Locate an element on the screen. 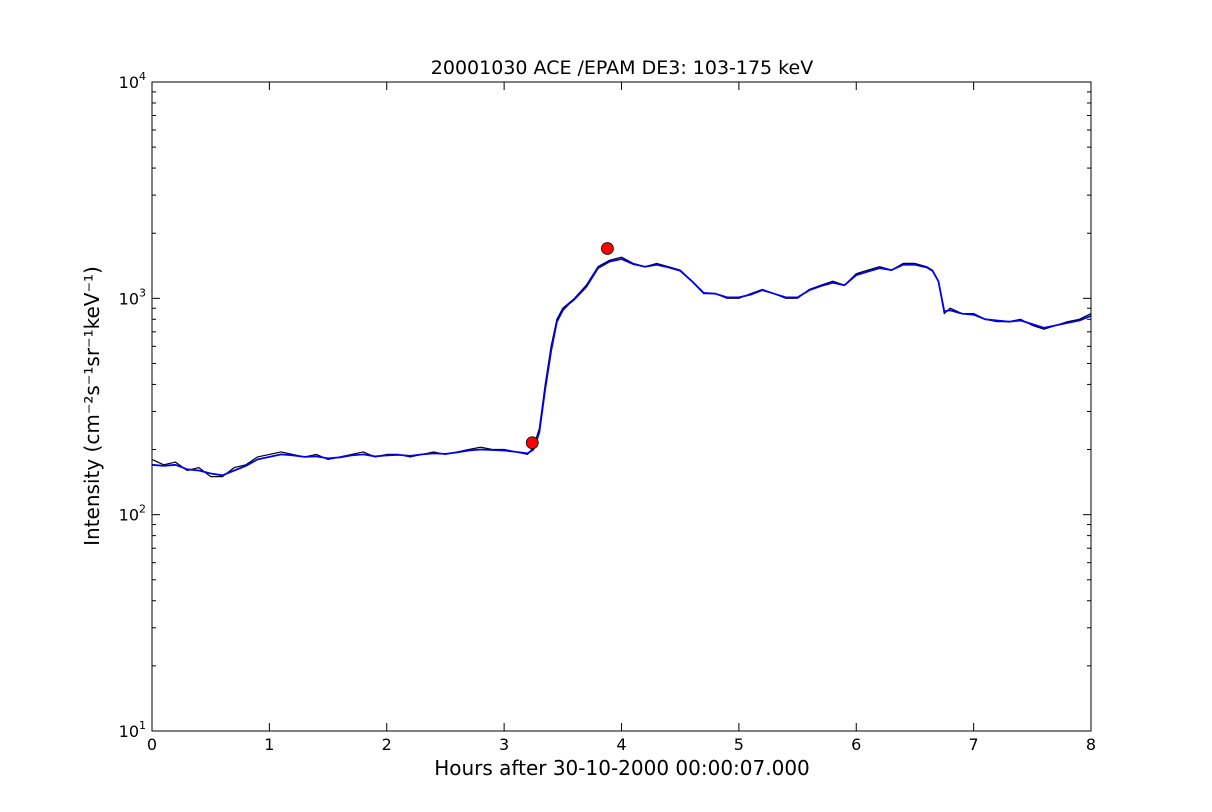 Image resolution: width=1212 pixels, height=812 pixels. y-tick-label: 10³ is located at coordinates (132, 297).